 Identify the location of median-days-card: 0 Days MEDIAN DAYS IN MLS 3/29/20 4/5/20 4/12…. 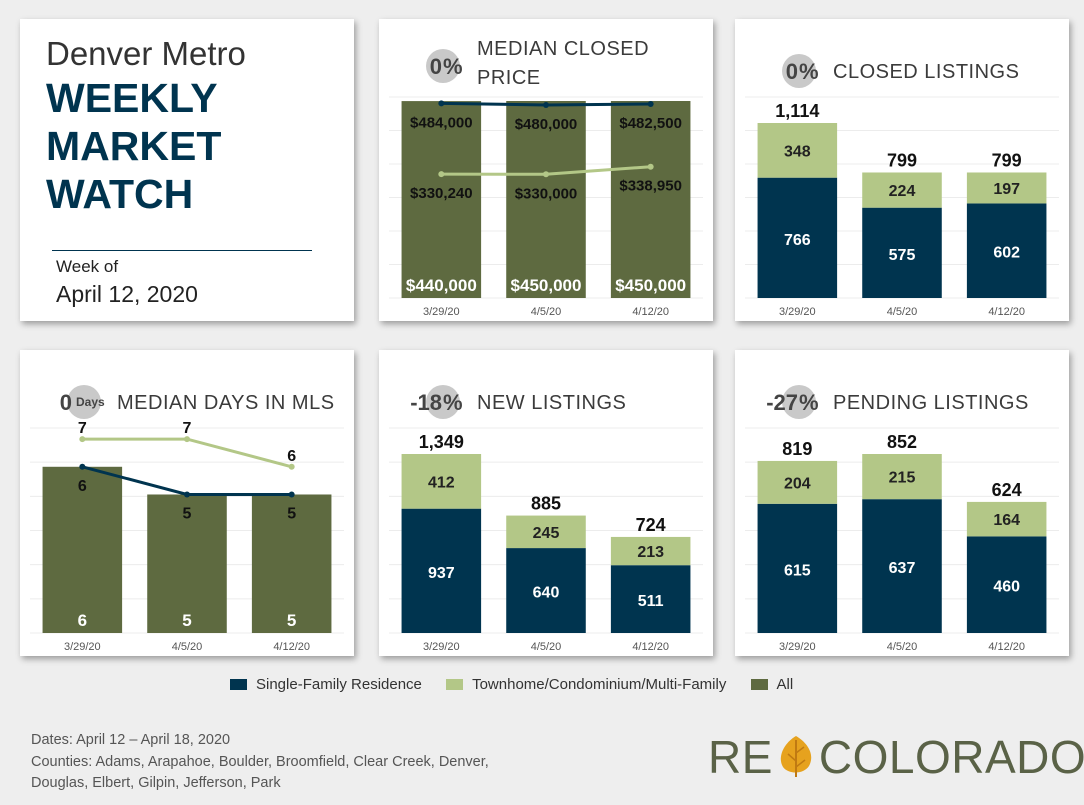
(187, 503).